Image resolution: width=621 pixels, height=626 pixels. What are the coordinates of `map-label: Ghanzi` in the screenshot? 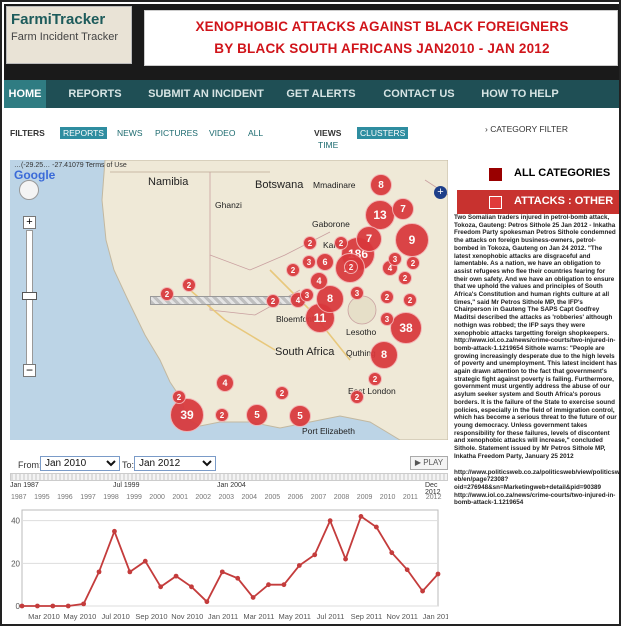 It's located at (228, 205).